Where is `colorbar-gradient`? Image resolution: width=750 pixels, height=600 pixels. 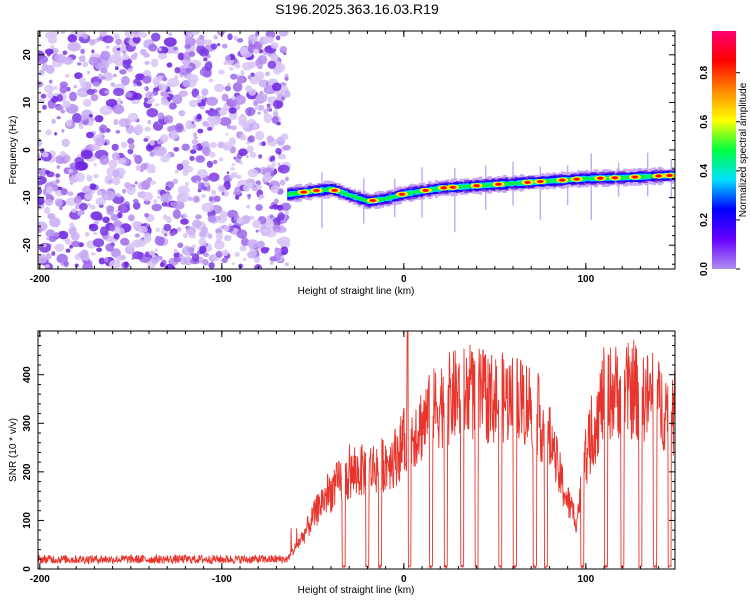
colorbar-gradient is located at coordinates (724, 150).